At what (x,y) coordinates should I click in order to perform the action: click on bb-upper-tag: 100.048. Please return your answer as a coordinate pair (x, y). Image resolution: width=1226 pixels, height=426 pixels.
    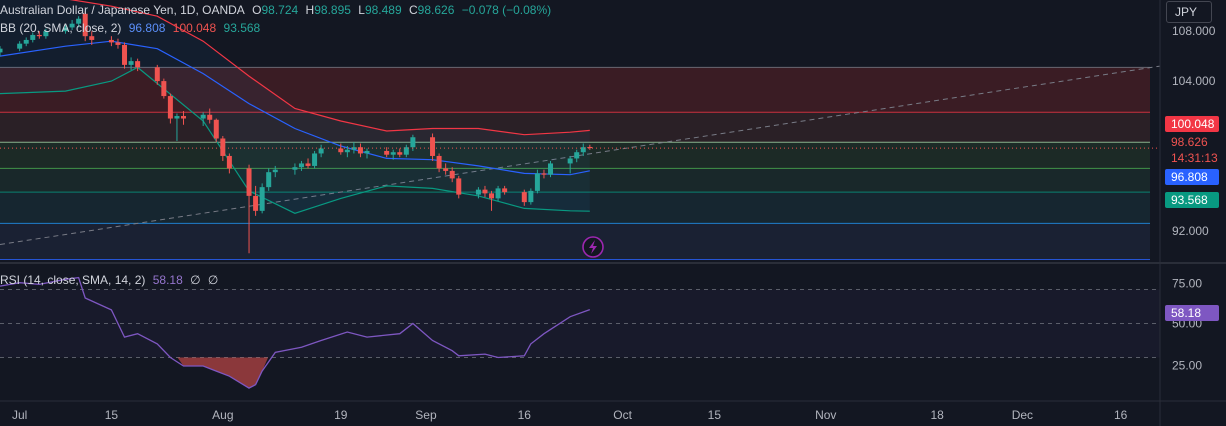
    Looking at the image, I should click on (1192, 124).